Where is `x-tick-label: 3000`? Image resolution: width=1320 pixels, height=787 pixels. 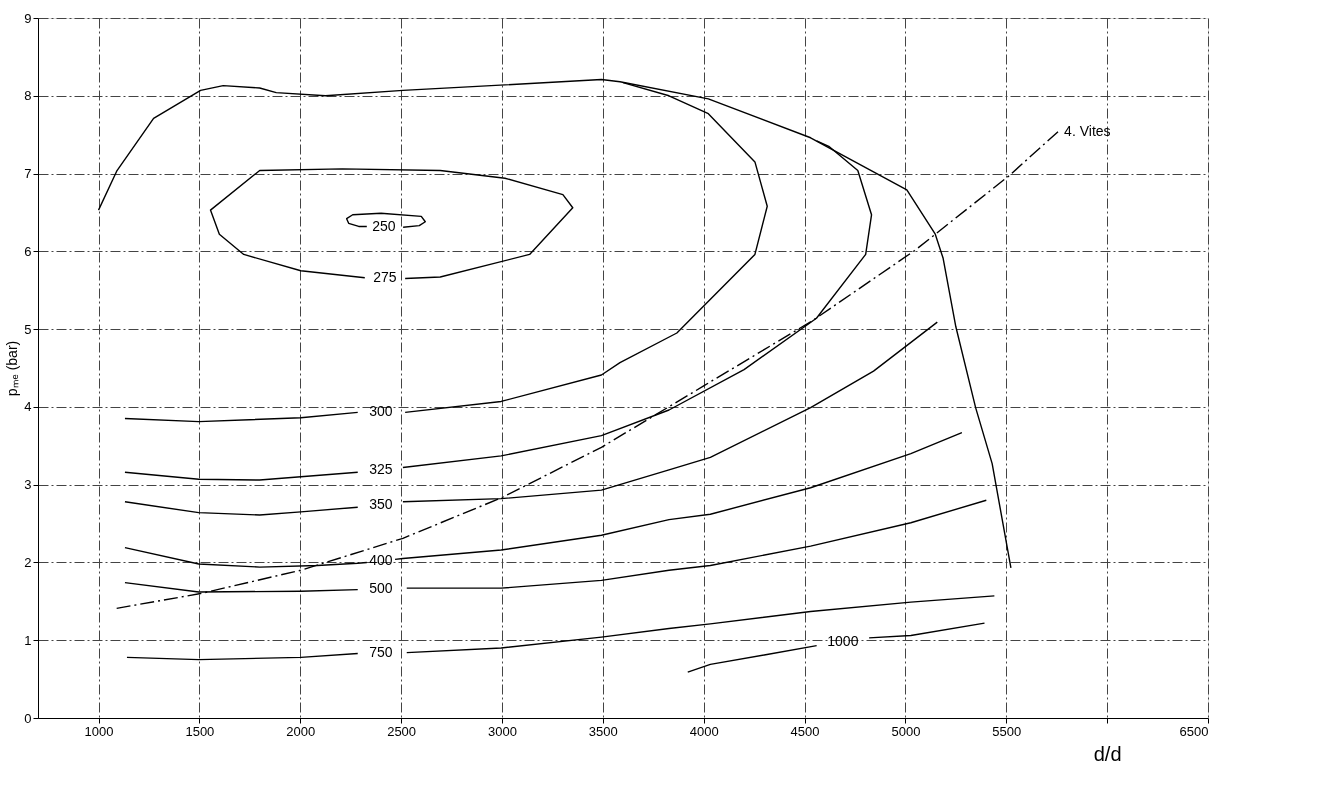
x-tick-label: 3000 is located at coordinates (502, 731).